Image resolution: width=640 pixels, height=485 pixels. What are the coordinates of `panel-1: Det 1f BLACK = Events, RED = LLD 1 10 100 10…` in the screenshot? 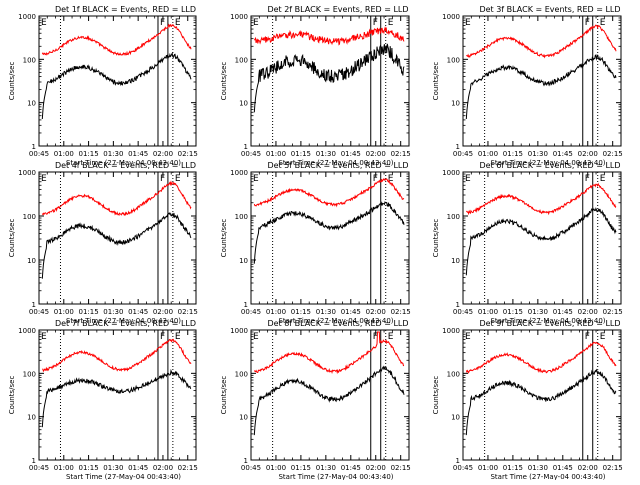 It's located at (103, 86).